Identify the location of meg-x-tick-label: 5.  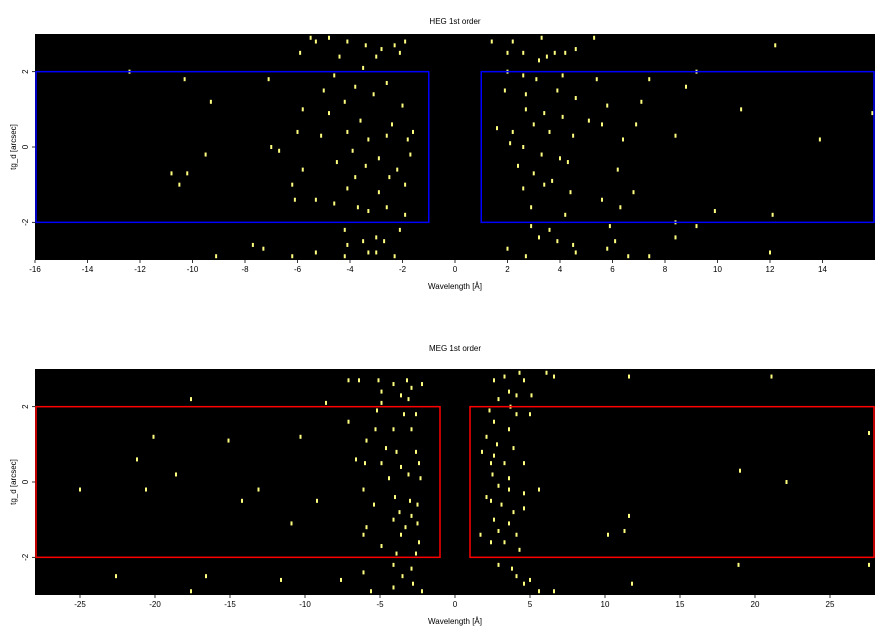
(530, 604).